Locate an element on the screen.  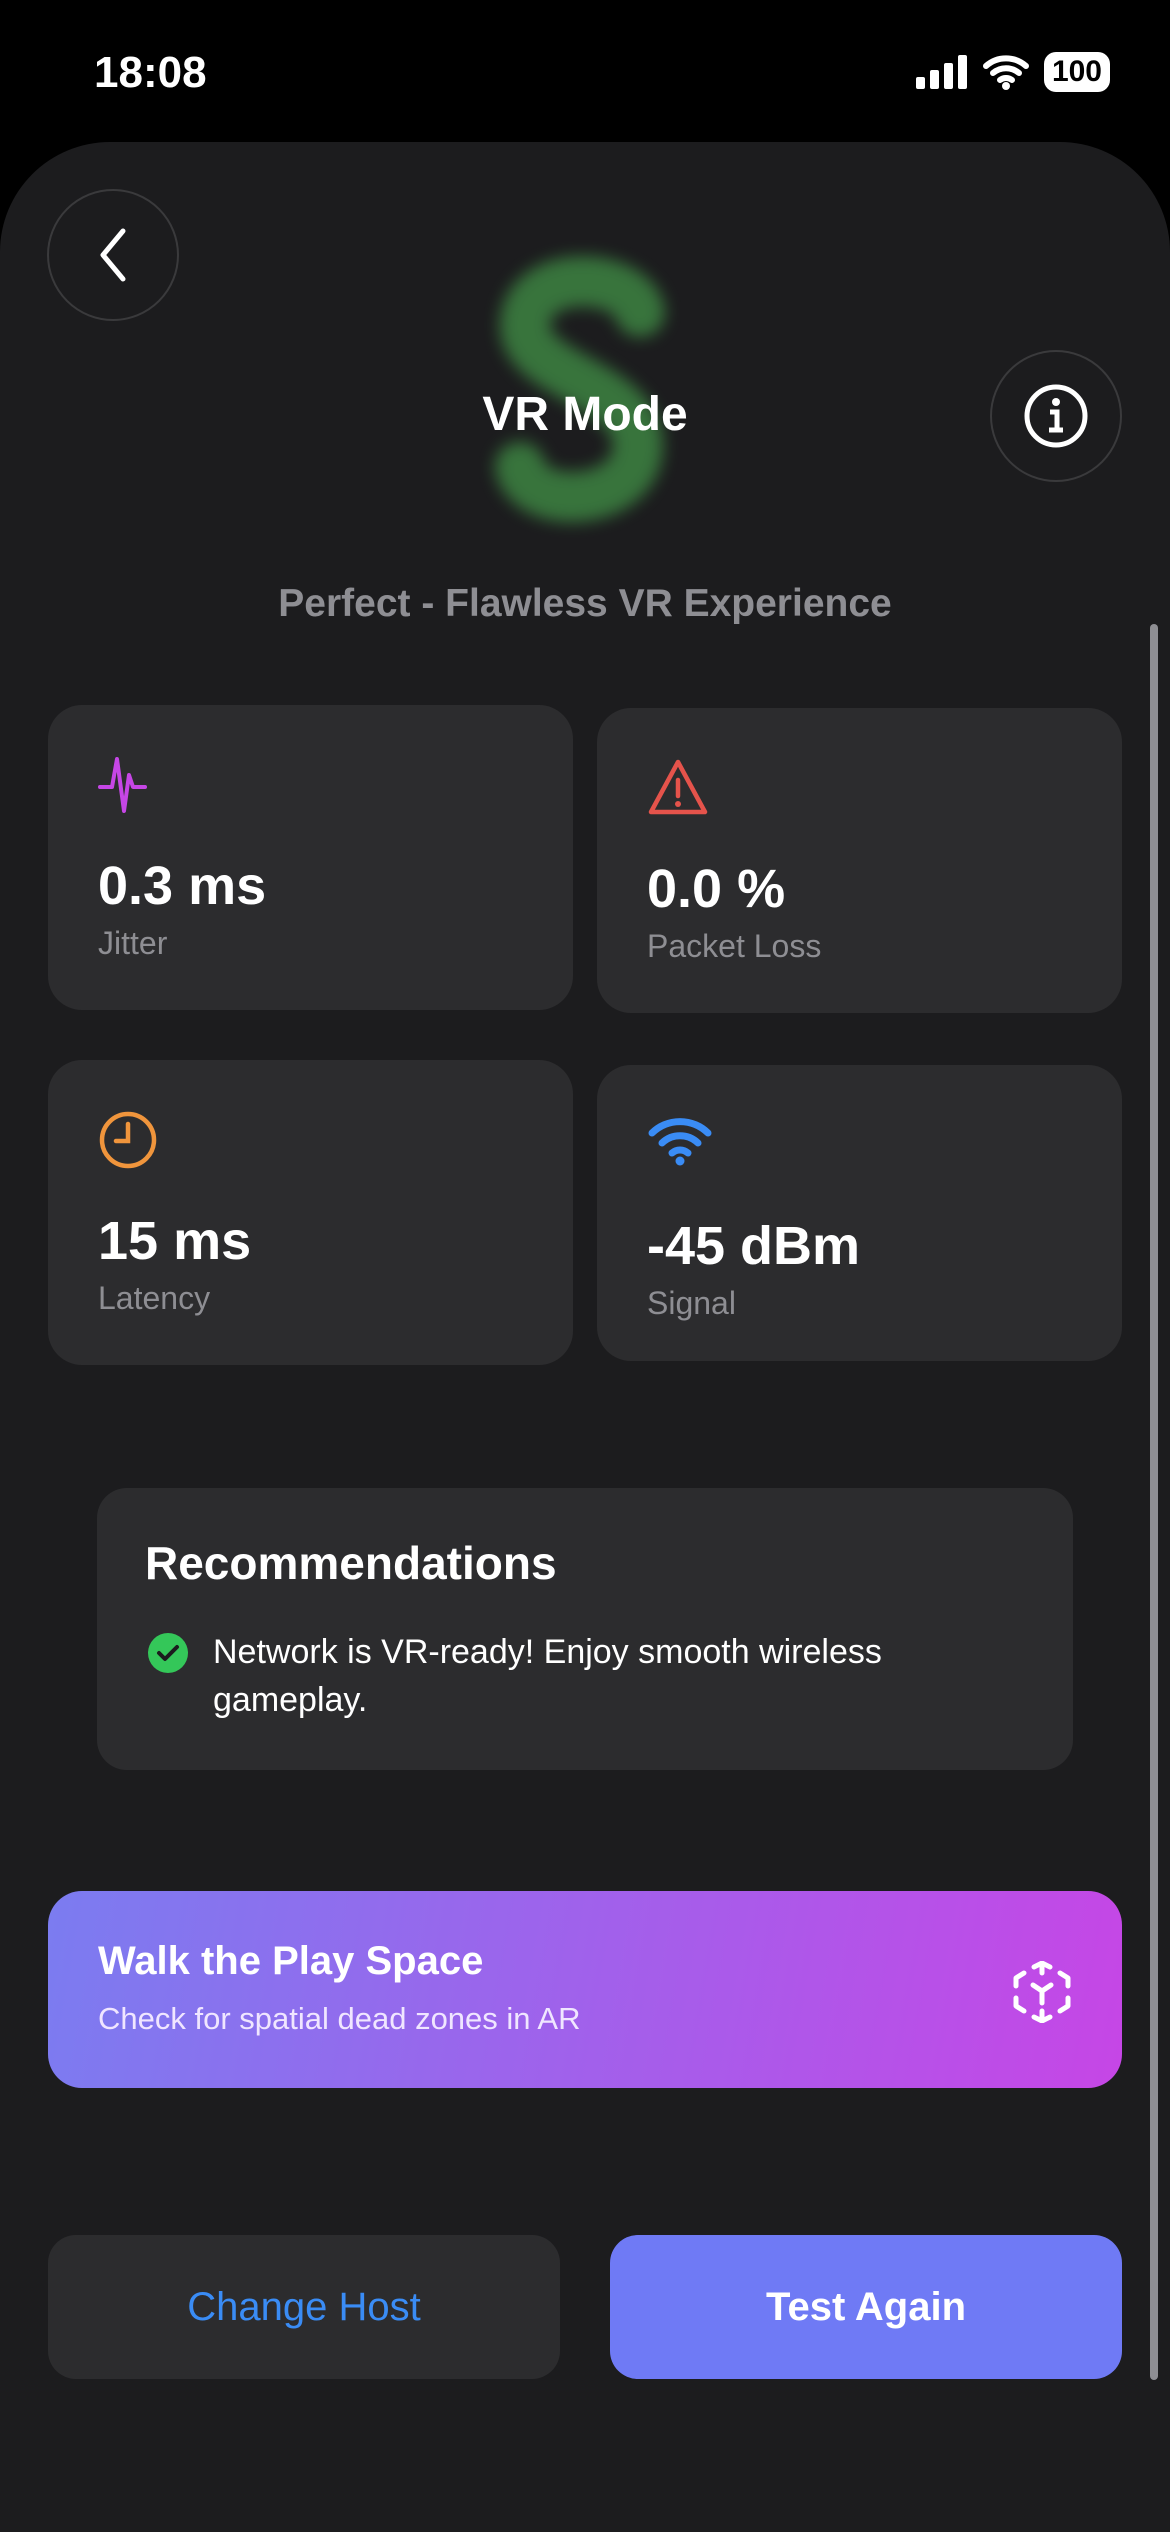
info-button is located at coordinates (1056, 416).